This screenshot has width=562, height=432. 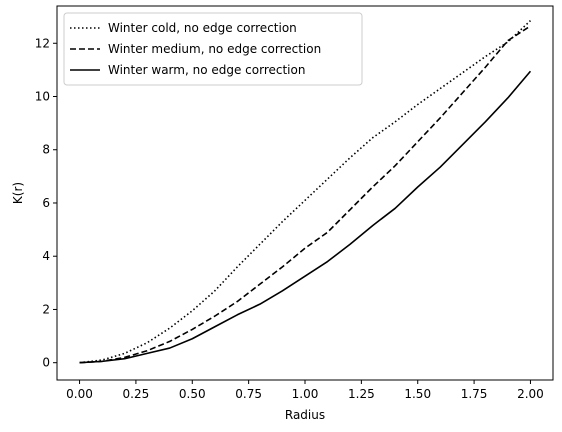 I want to click on x-axis-label: Radius, so click(x=305, y=415).